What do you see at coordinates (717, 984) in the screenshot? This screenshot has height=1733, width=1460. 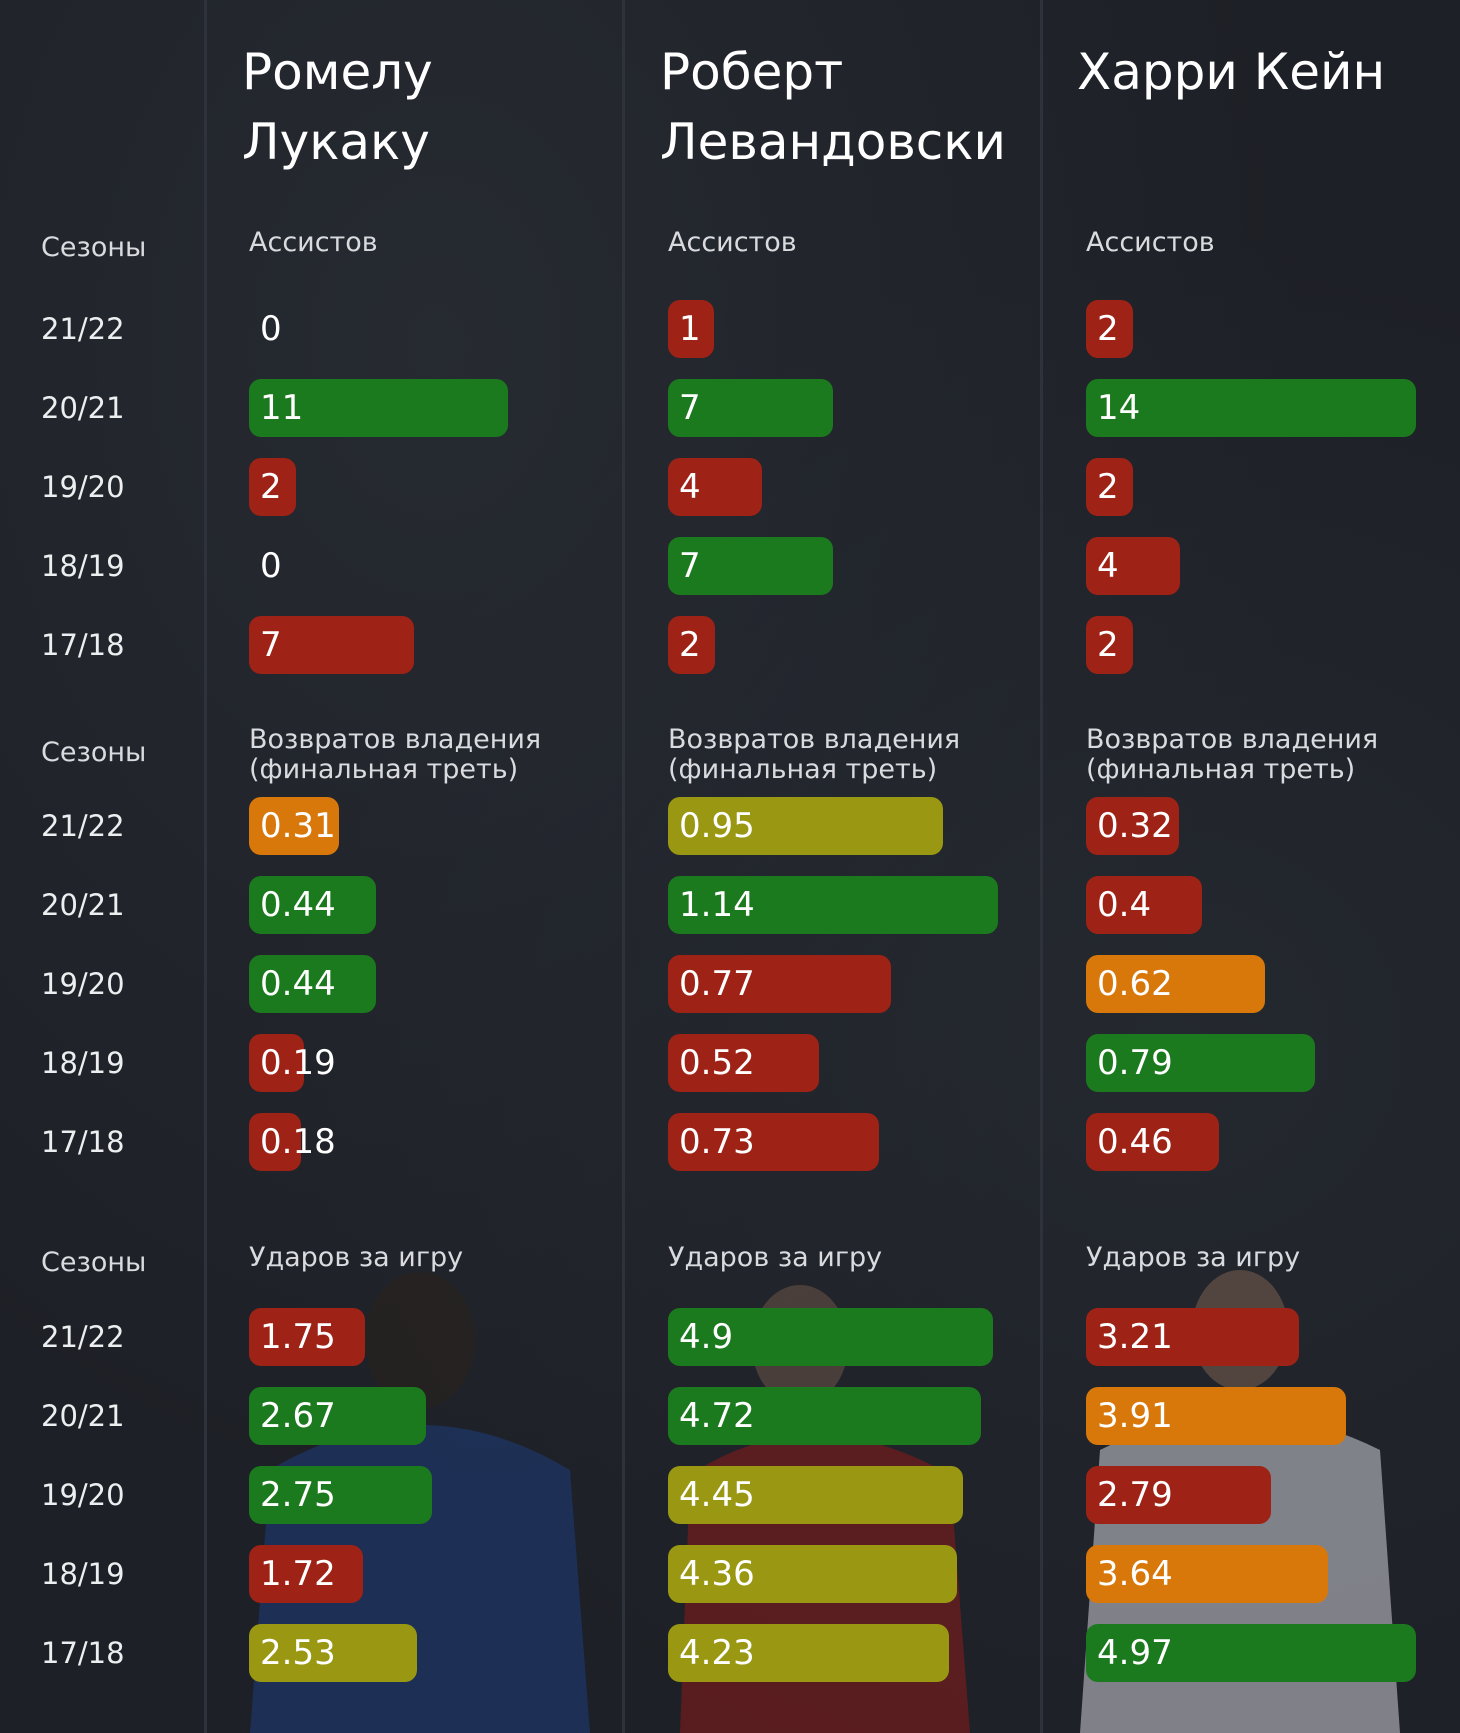 I see `bar-value-label: 0.77` at bounding box center [717, 984].